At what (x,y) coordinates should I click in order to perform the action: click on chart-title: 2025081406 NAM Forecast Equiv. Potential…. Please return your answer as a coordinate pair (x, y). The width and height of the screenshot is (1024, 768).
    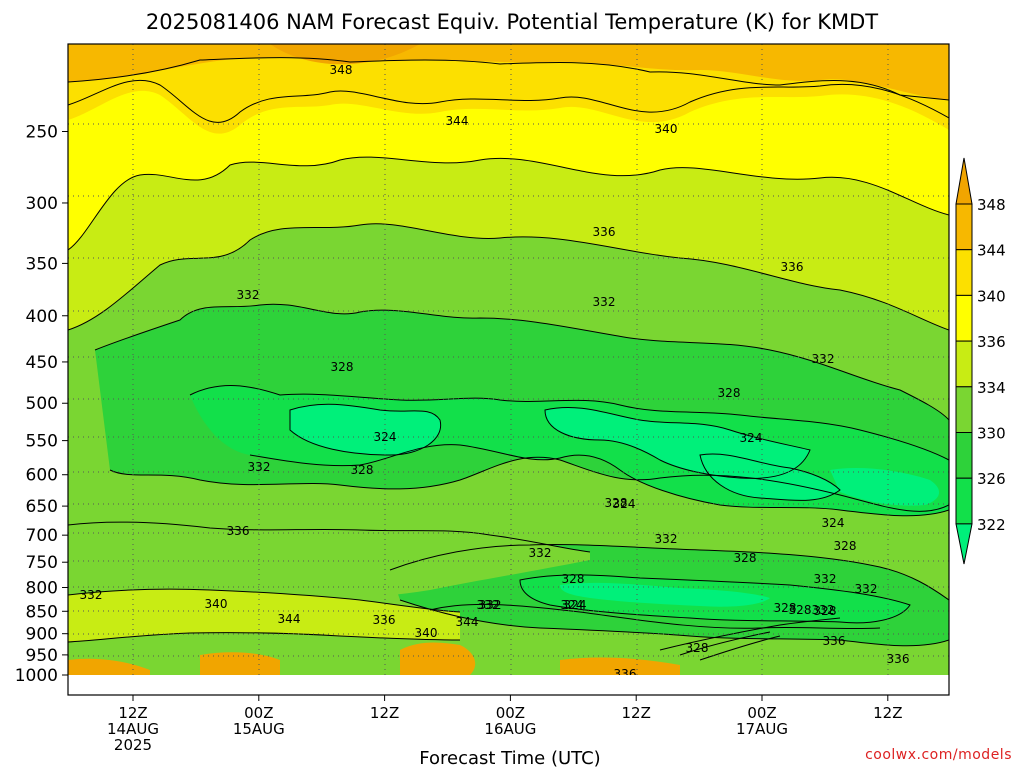
    Looking at the image, I should click on (512, 22).